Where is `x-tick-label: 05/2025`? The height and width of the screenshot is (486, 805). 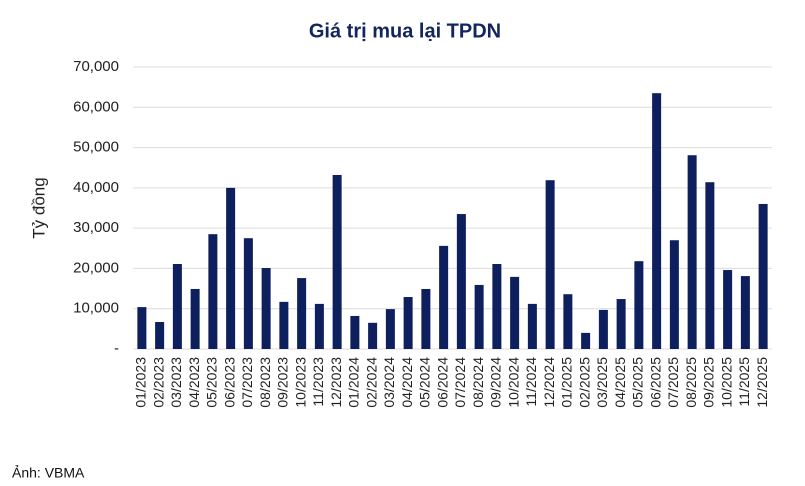 x-tick-label: 05/2025 is located at coordinates (638, 382).